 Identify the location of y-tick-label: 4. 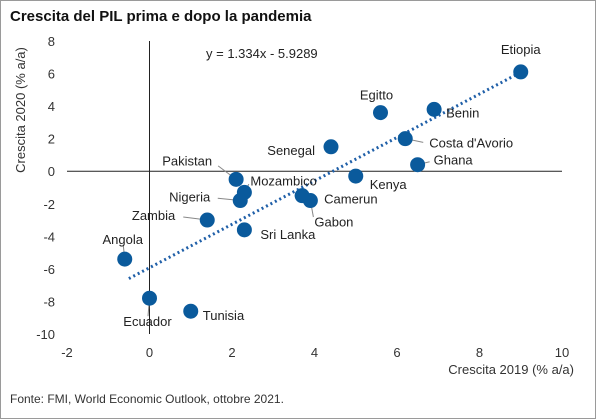
(51, 106).